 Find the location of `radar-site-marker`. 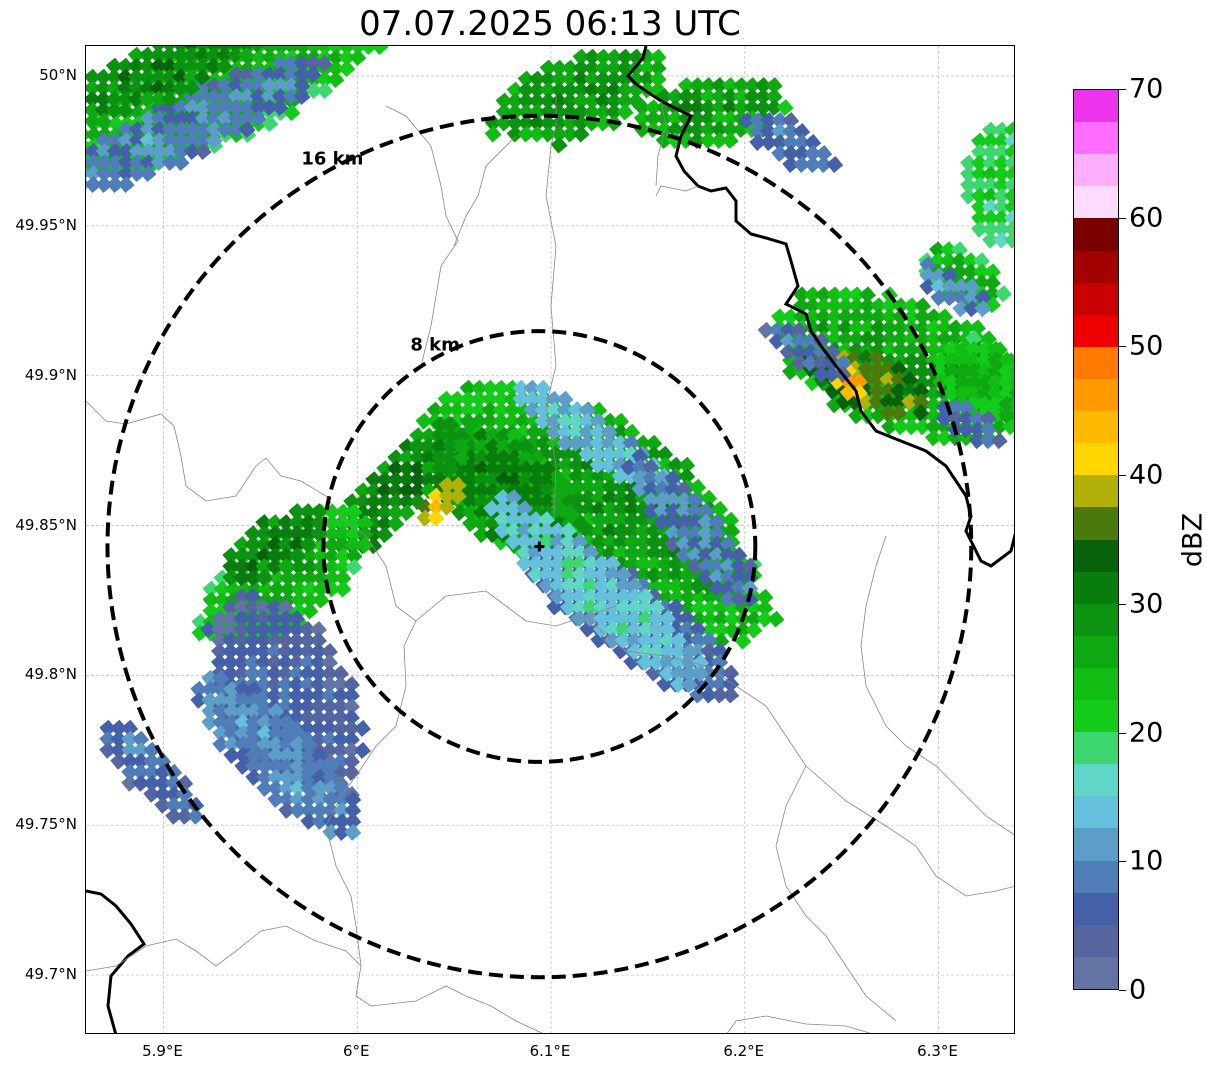

radar-site-marker is located at coordinates (539, 546).